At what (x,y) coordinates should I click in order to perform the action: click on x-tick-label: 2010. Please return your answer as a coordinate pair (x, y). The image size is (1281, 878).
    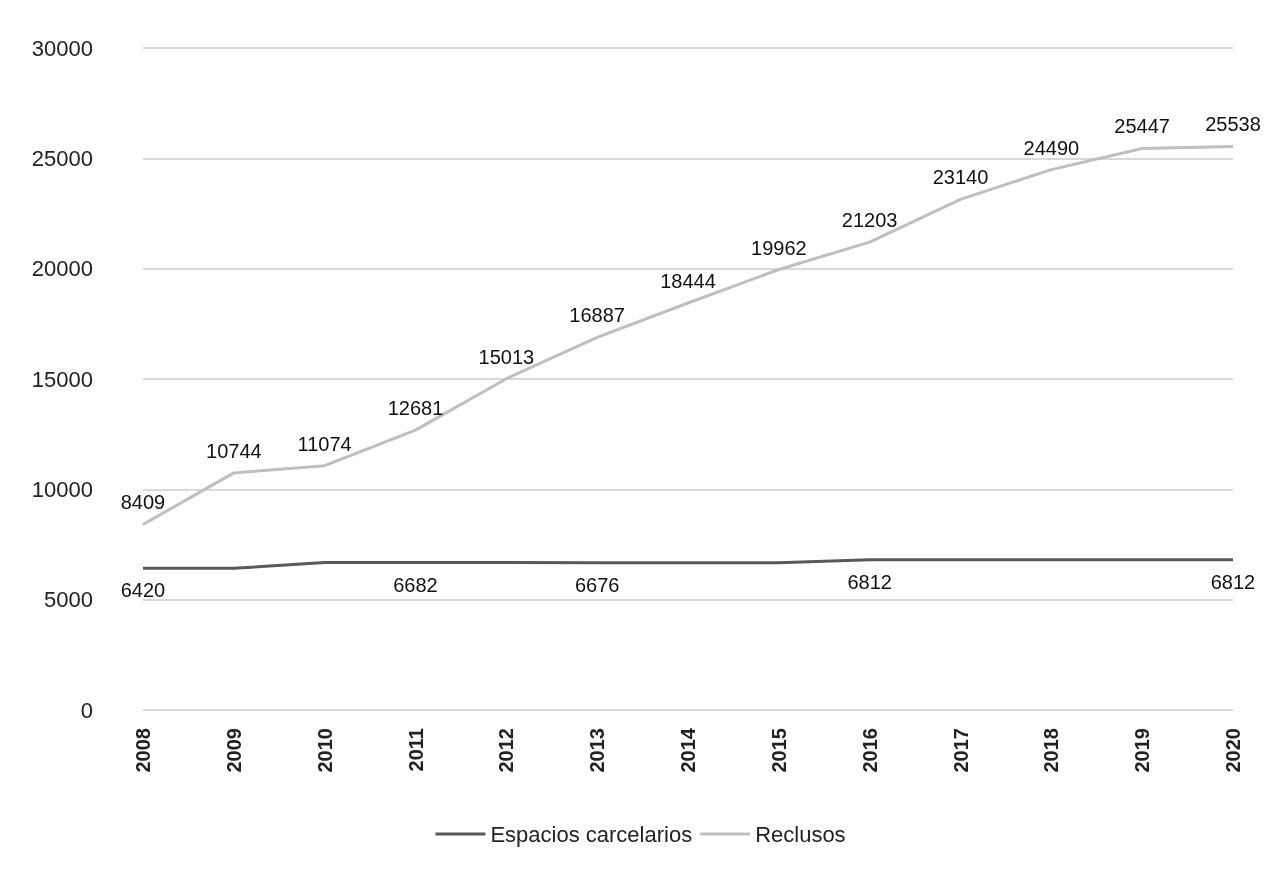
    Looking at the image, I should click on (324, 750).